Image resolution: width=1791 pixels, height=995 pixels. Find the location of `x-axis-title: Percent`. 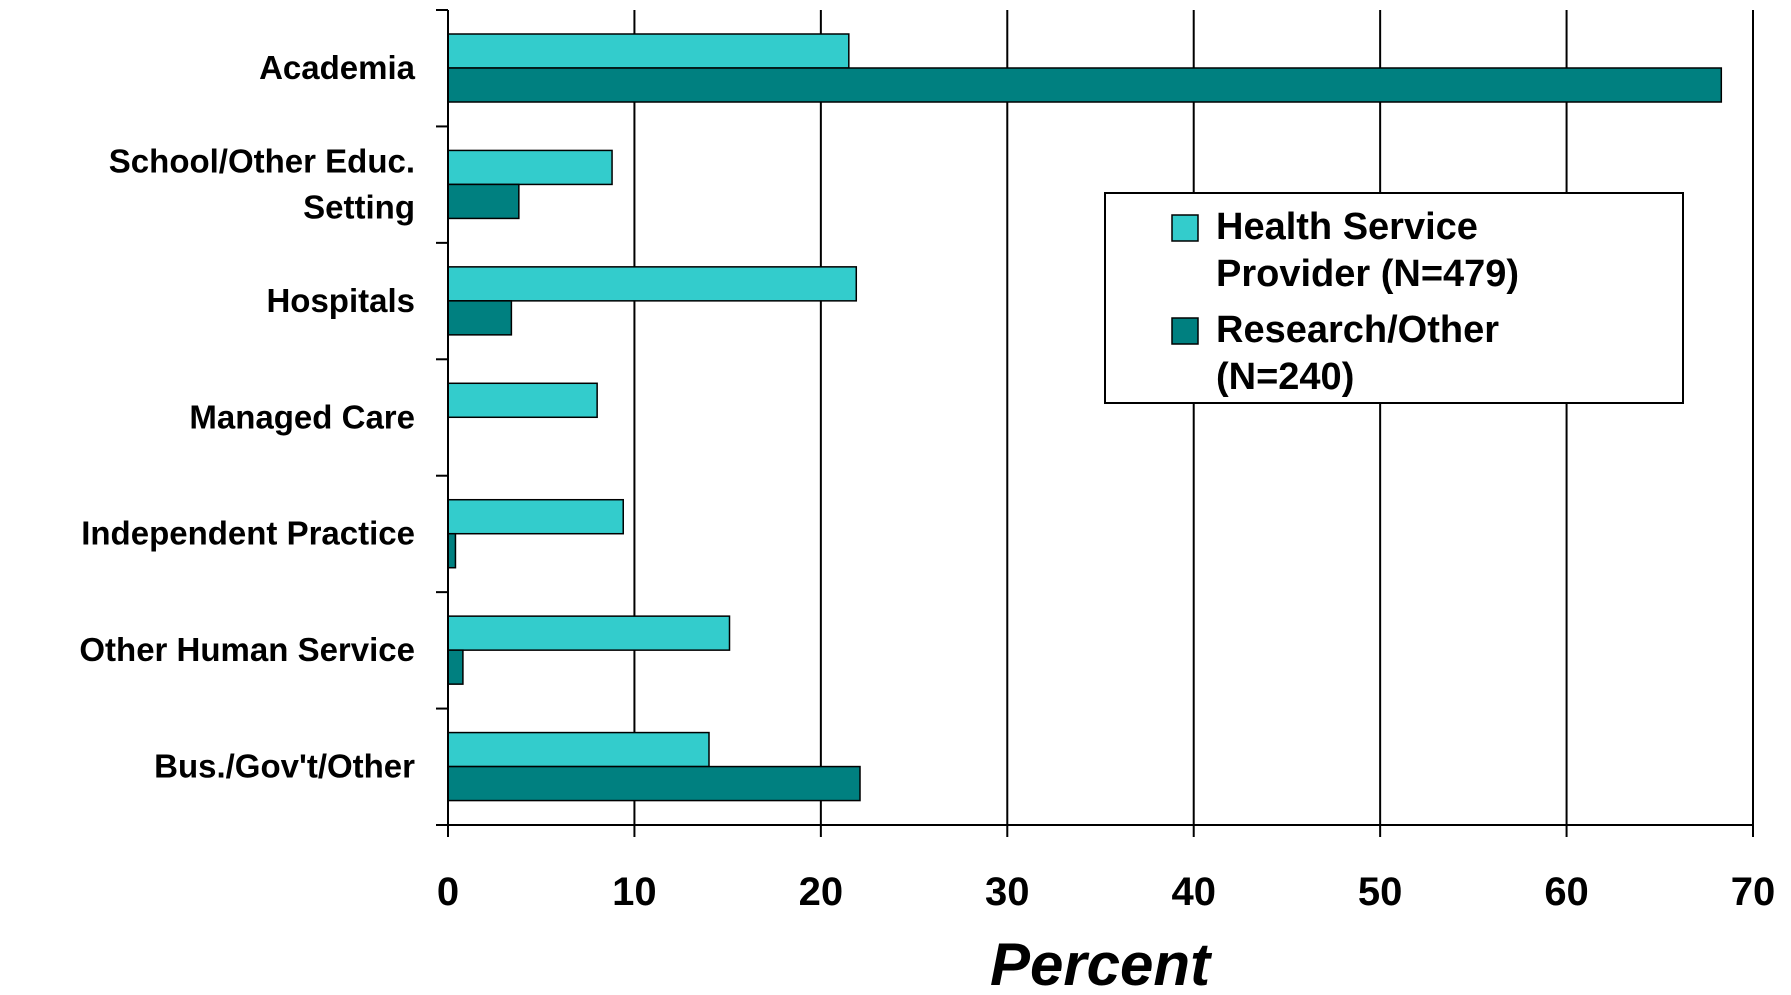

x-axis-title: Percent is located at coordinates (1101, 963).